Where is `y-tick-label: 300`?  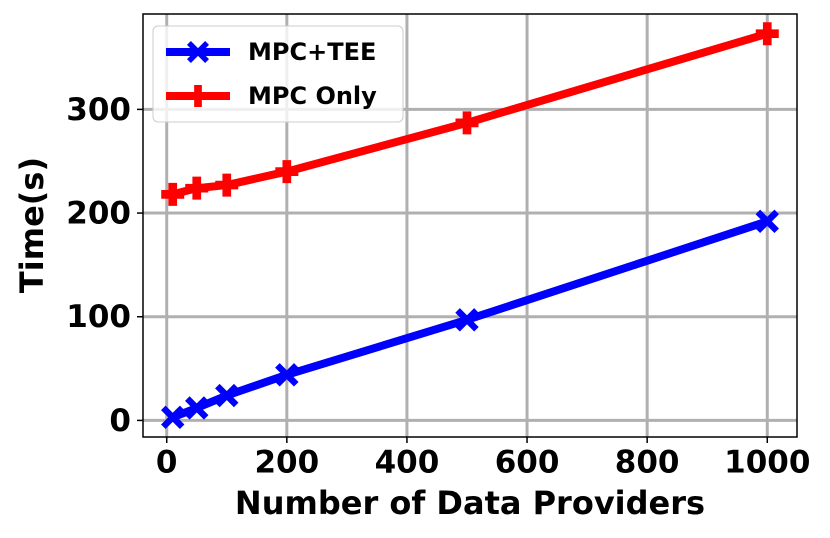
y-tick-label: 300 is located at coordinates (98, 110).